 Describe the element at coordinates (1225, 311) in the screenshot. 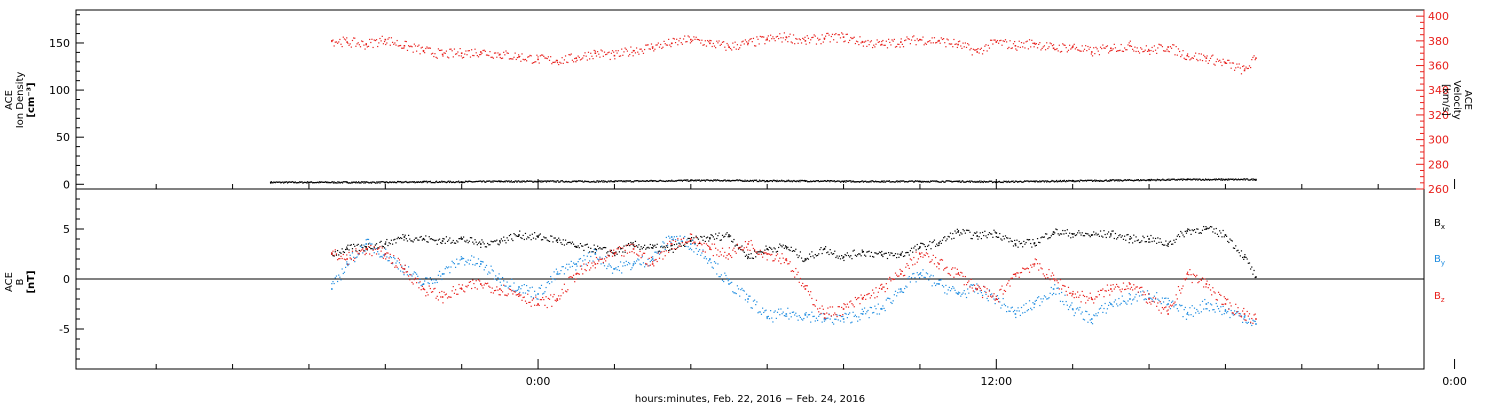

I see `by-series-point` at that location.